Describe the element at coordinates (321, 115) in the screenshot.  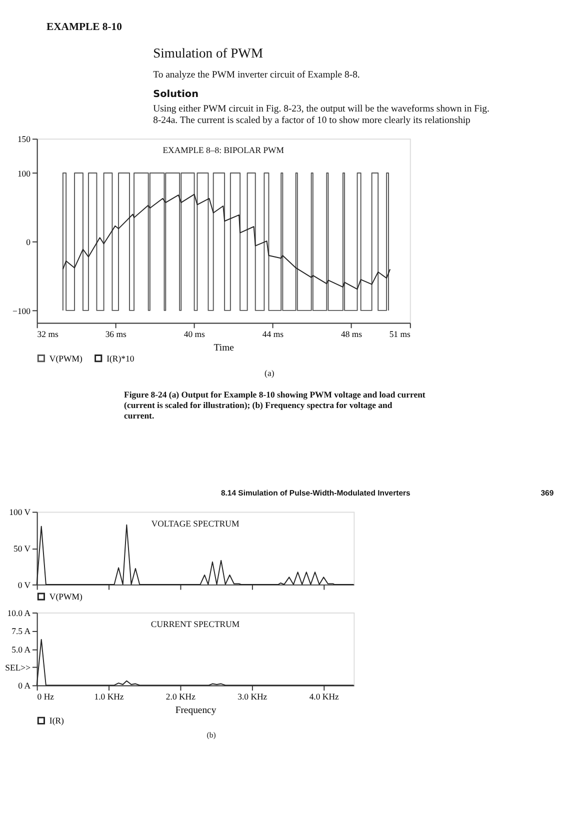
I see `text: Using either PWM circuit in Fig. 8-23, the output will be the waveforms shown in Fig. 8-24a. The current is scaled by a factor of 10 to show more clearly its relationship` at that location.